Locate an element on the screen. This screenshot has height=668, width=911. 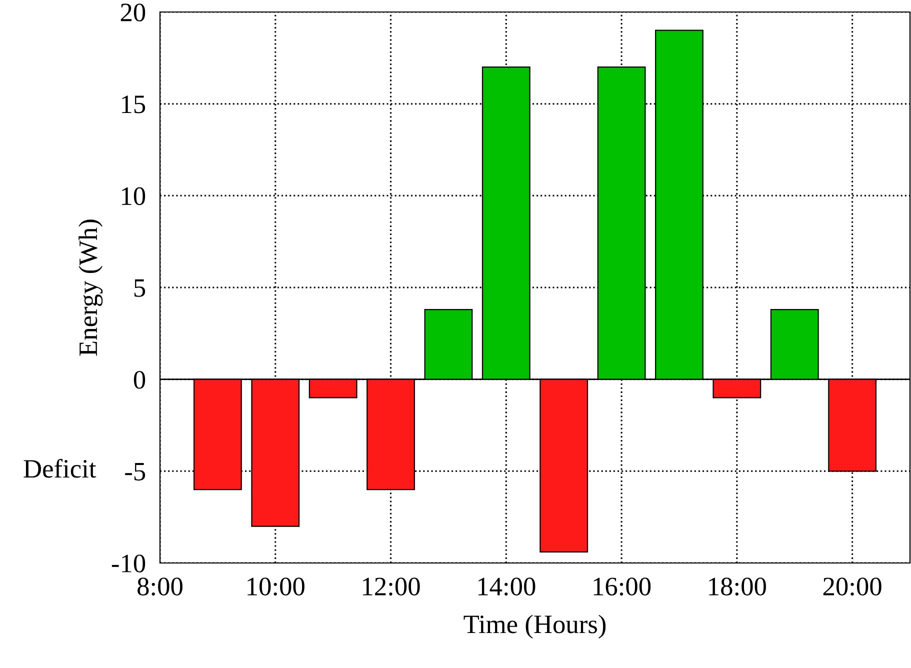
y-tick-label: -10 is located at coordinates (129, 563).